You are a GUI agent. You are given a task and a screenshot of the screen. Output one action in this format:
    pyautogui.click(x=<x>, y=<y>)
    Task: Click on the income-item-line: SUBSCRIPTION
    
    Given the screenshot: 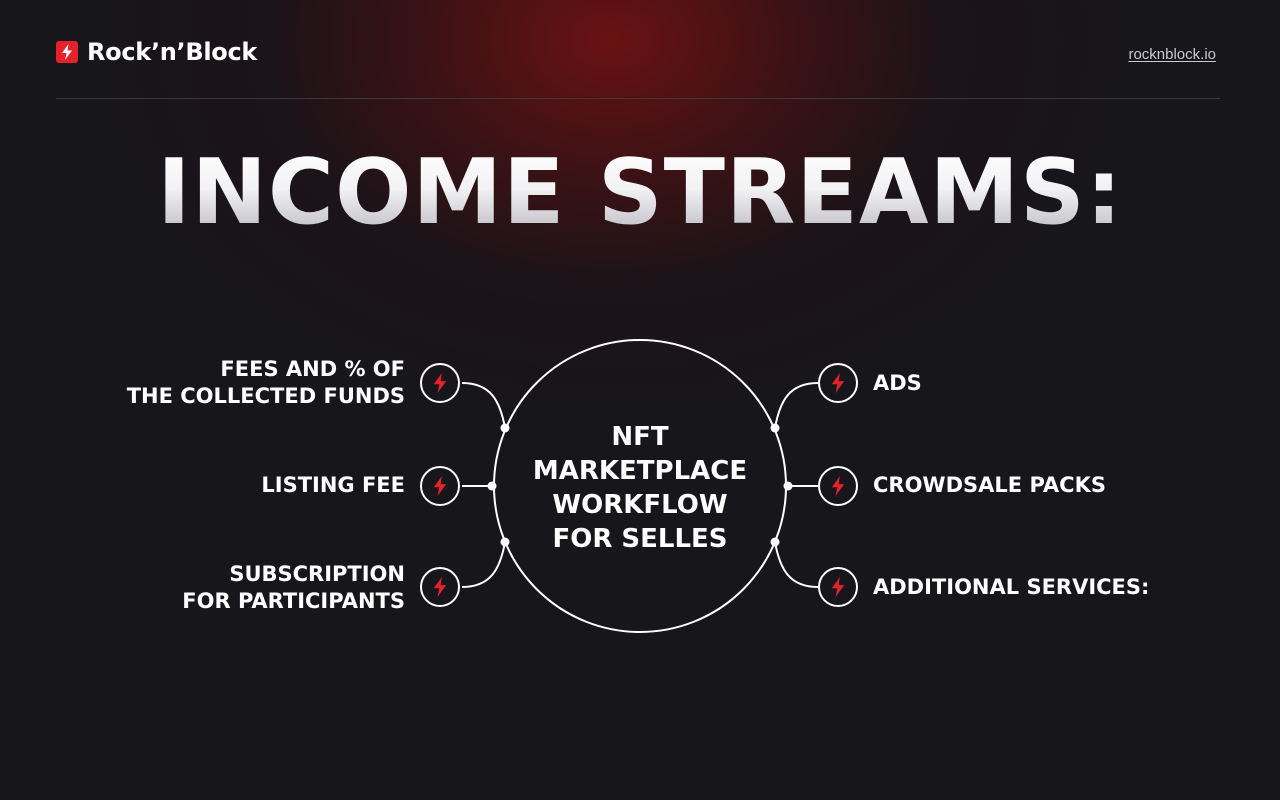 What is the action you would take?
    pyautogui.click(x=317, y=574)
    